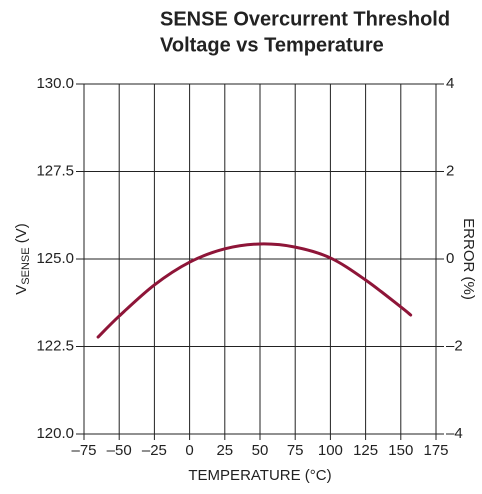 The image size is (482, 494). I want to click on y-tick-label: 125.0, so click(55, 258).